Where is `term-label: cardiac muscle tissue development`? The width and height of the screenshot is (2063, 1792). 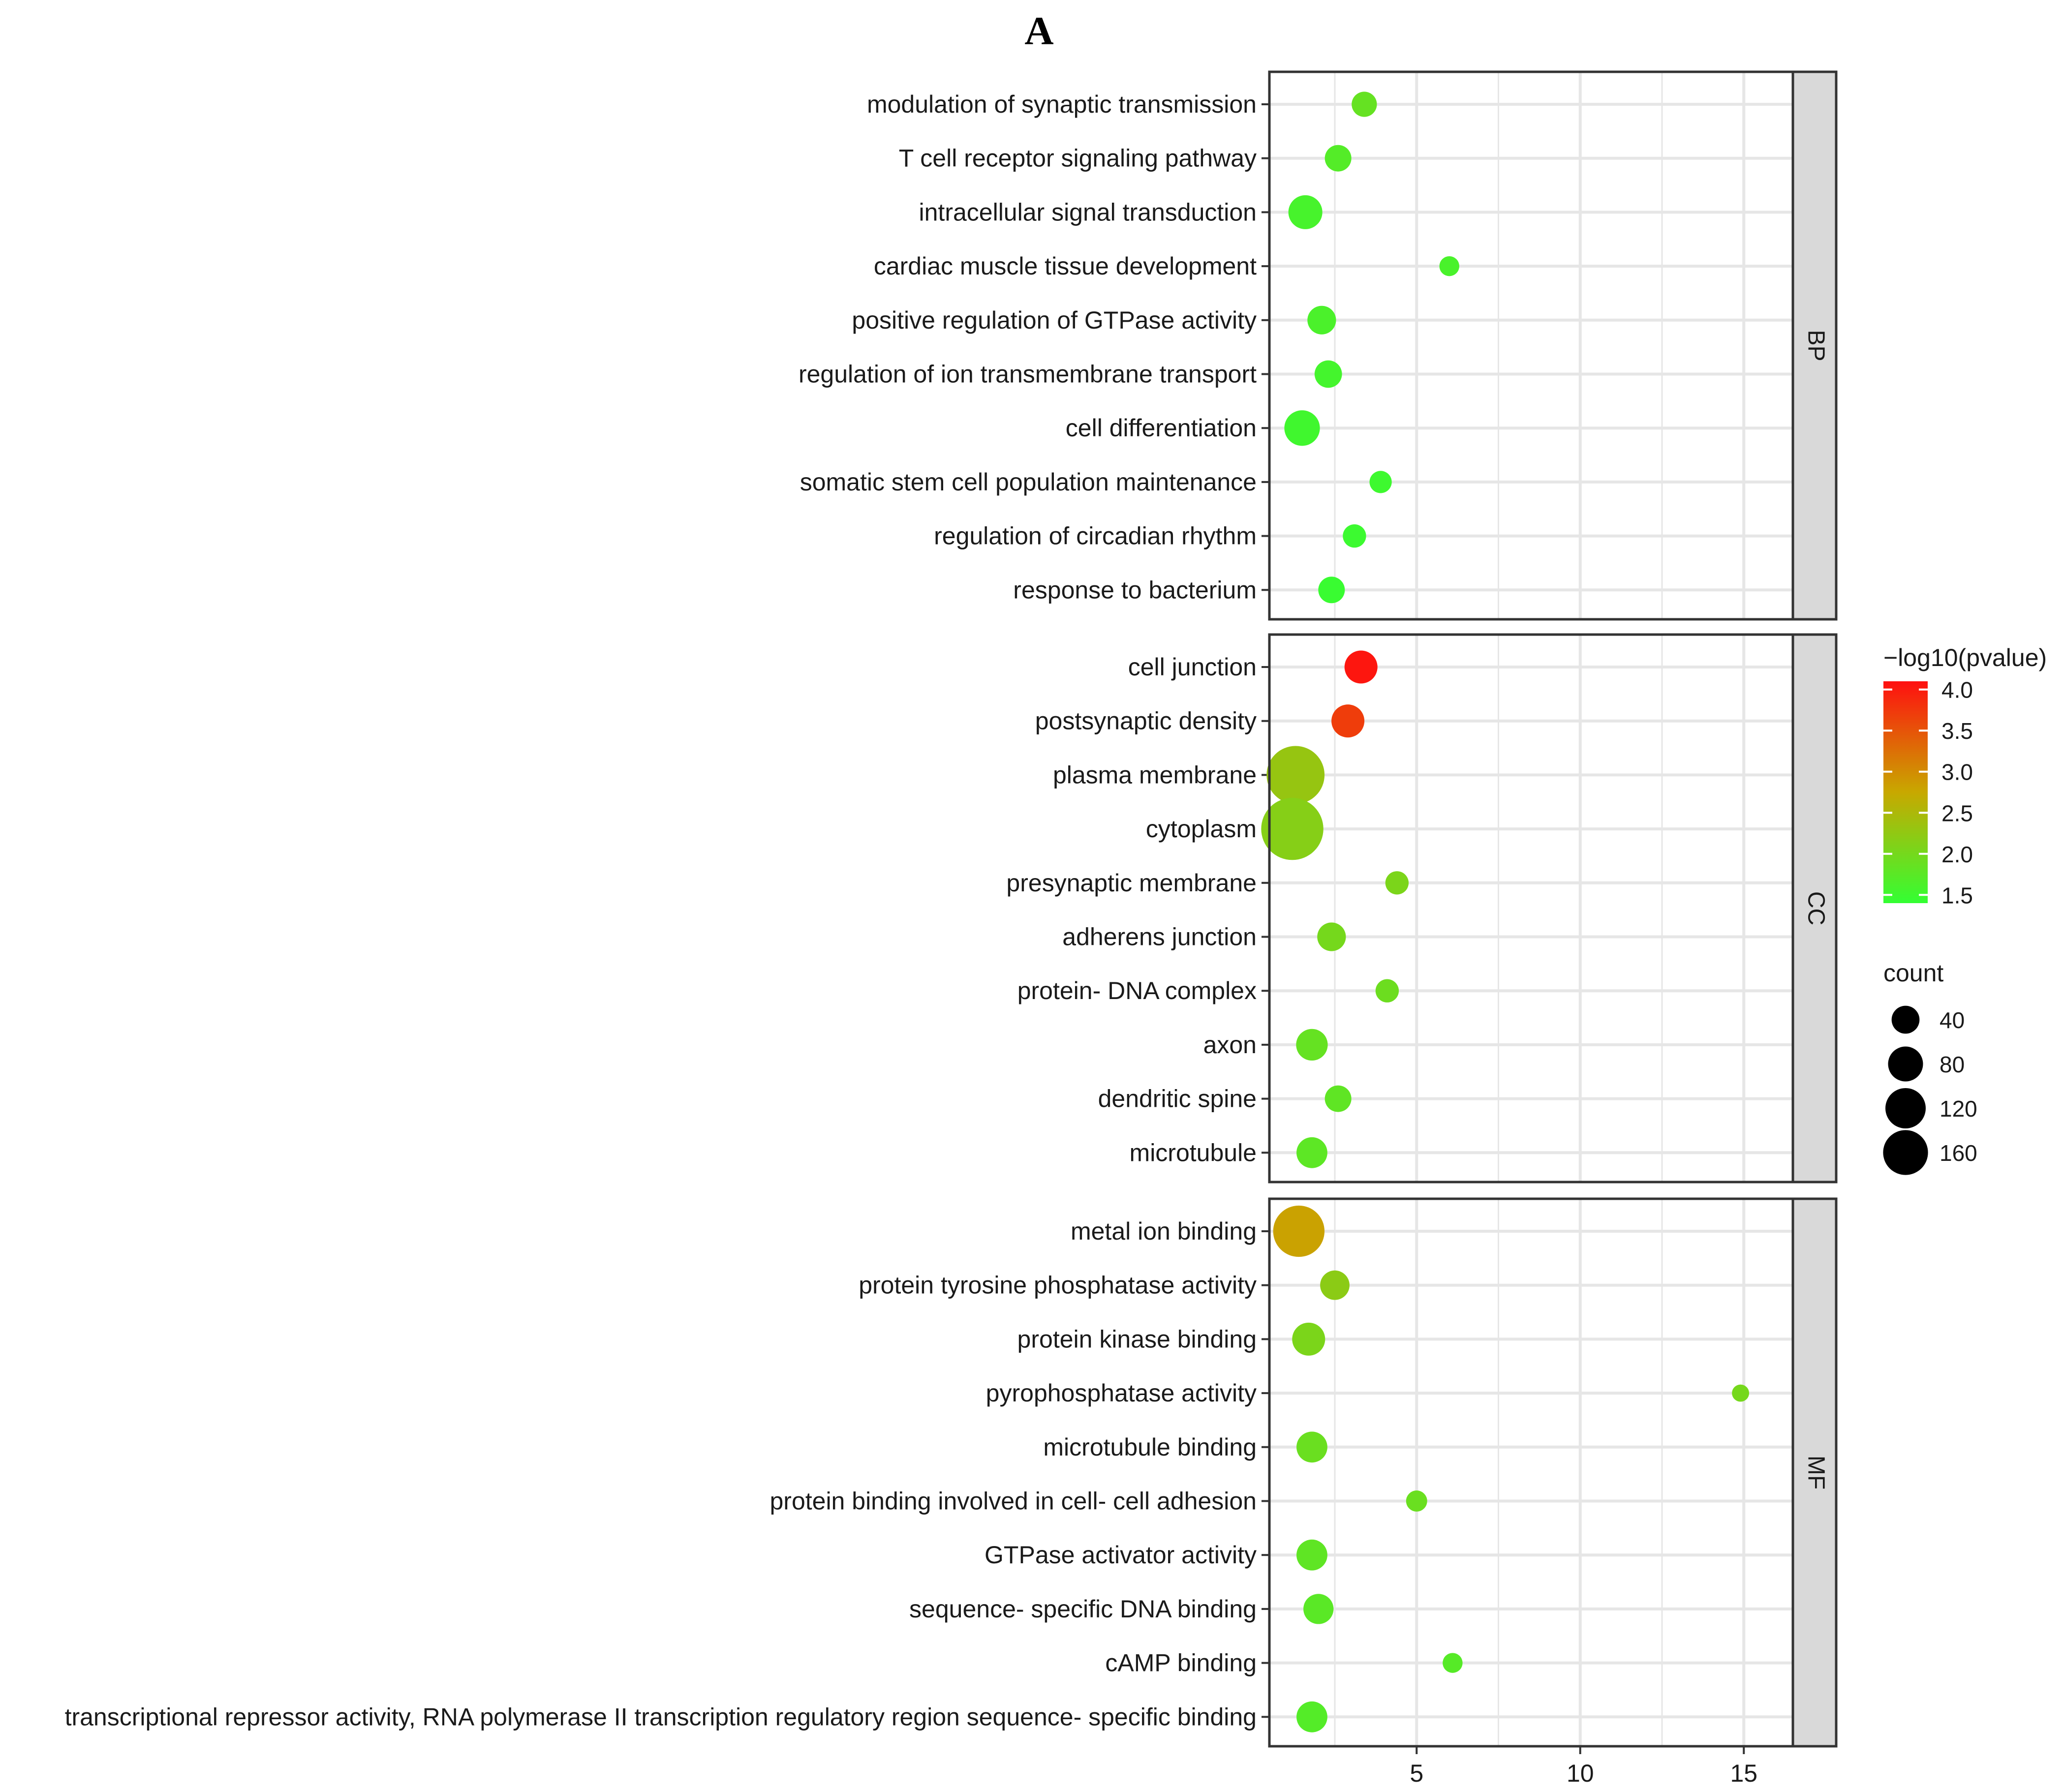 term-label: cardiac muscle tissue development is located at coordinates (1066, 266).